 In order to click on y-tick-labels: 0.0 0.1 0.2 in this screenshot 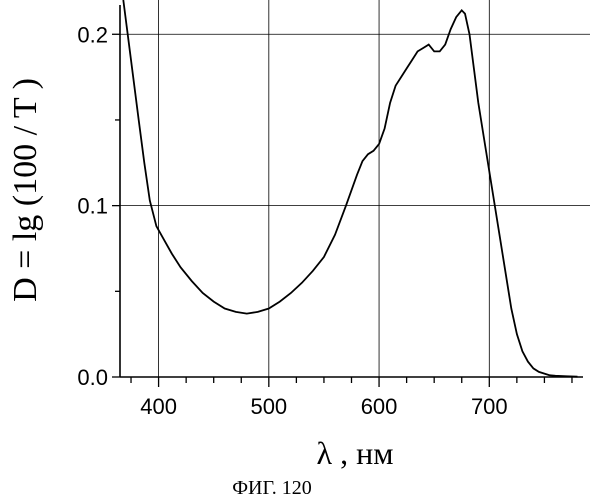, I will do `click(92, 206)`.